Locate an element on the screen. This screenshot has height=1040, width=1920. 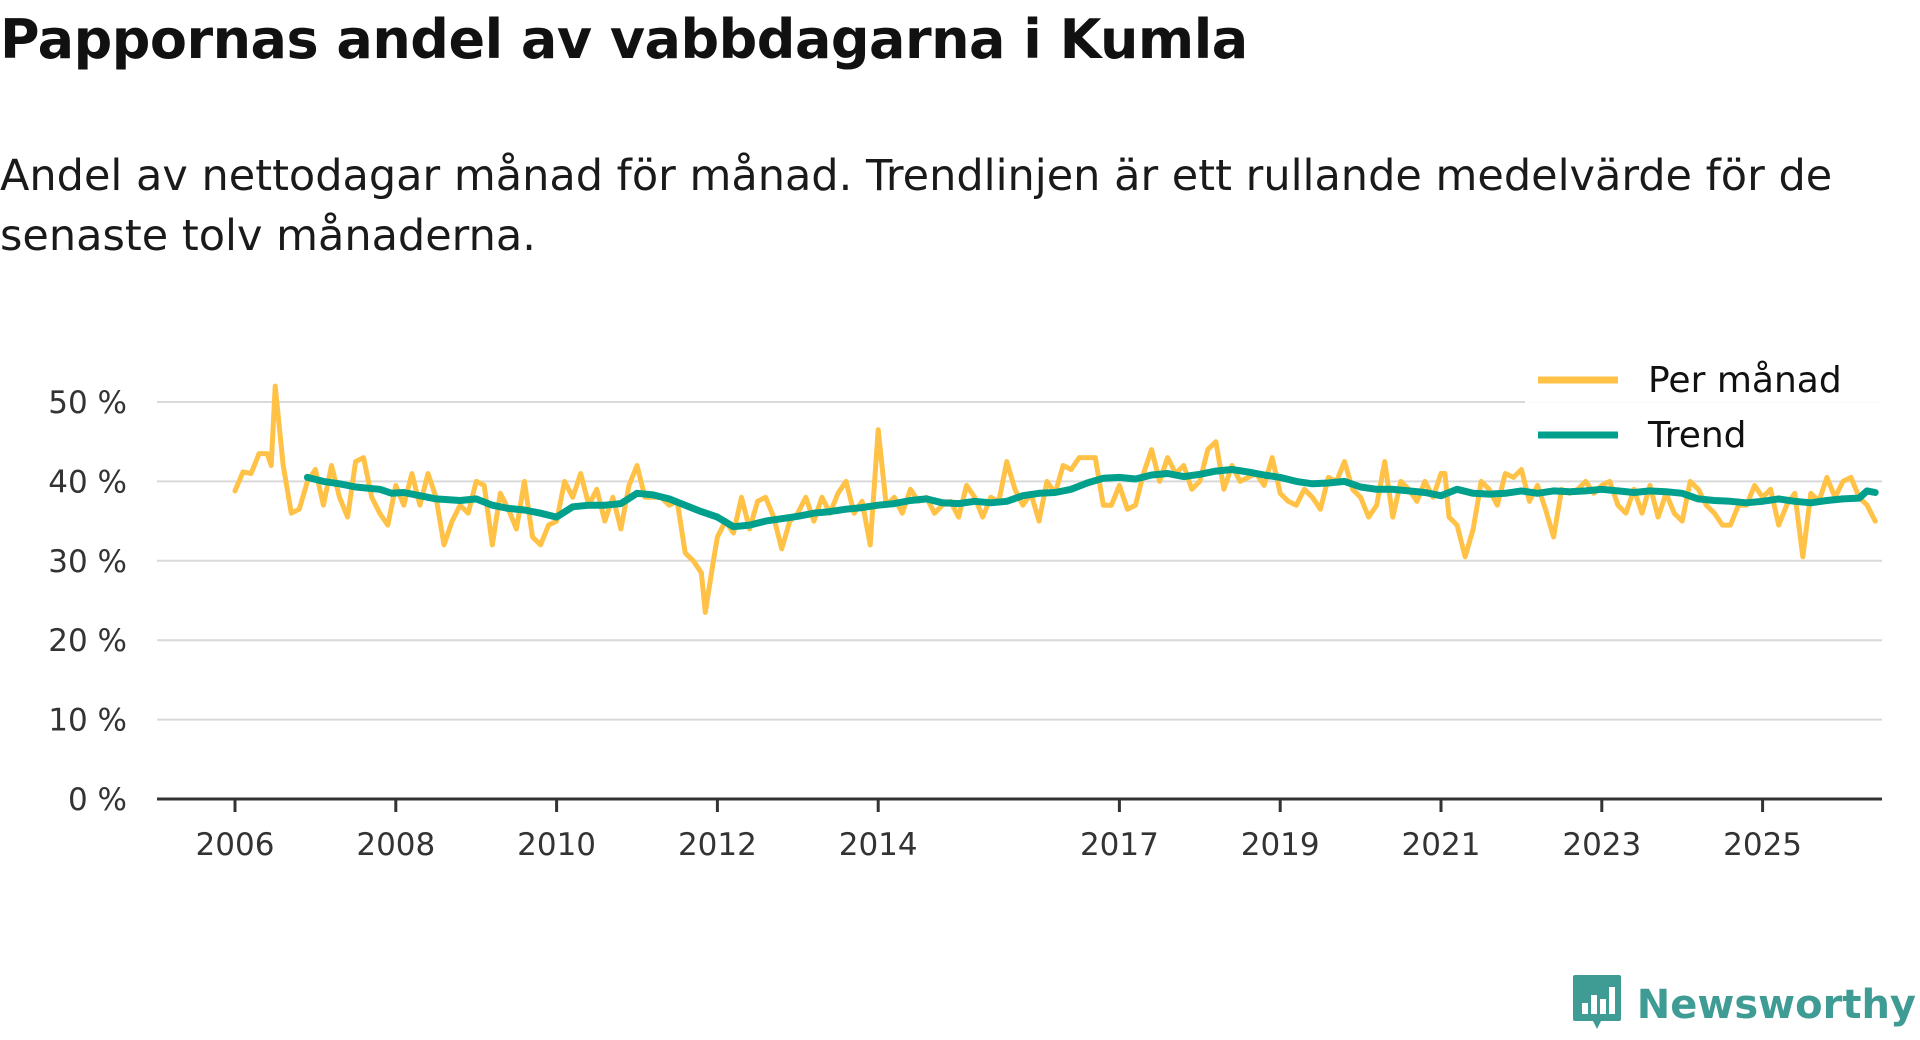
chart-title: Pappornas andel av vabbdagarna i Kumla is located at coordinates (624, 39).